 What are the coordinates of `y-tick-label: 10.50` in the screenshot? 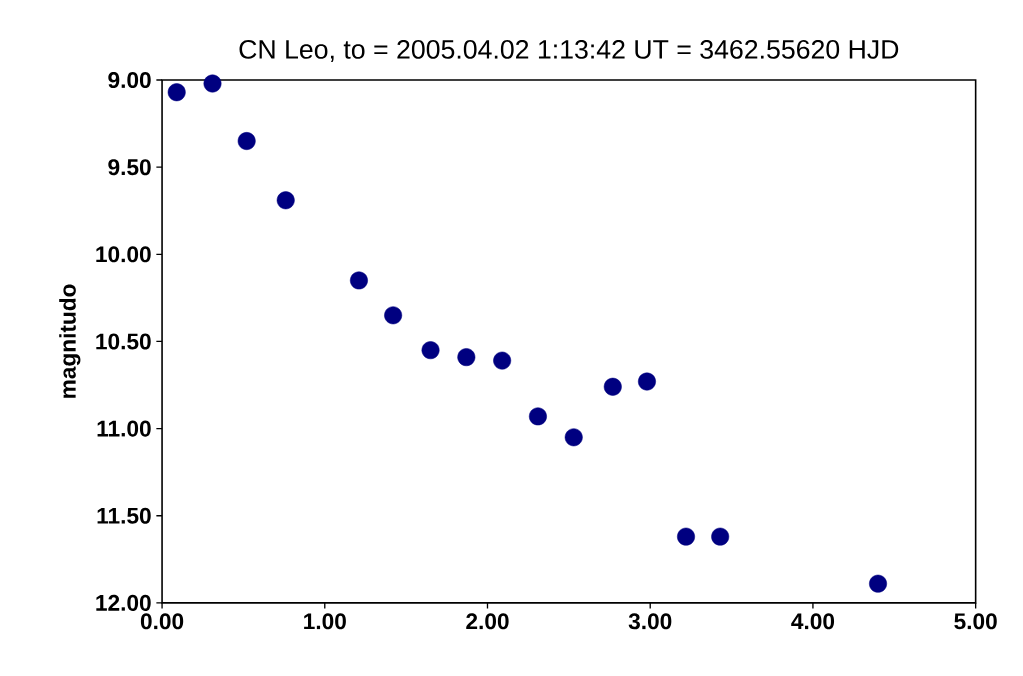 It's located at (123, 341).